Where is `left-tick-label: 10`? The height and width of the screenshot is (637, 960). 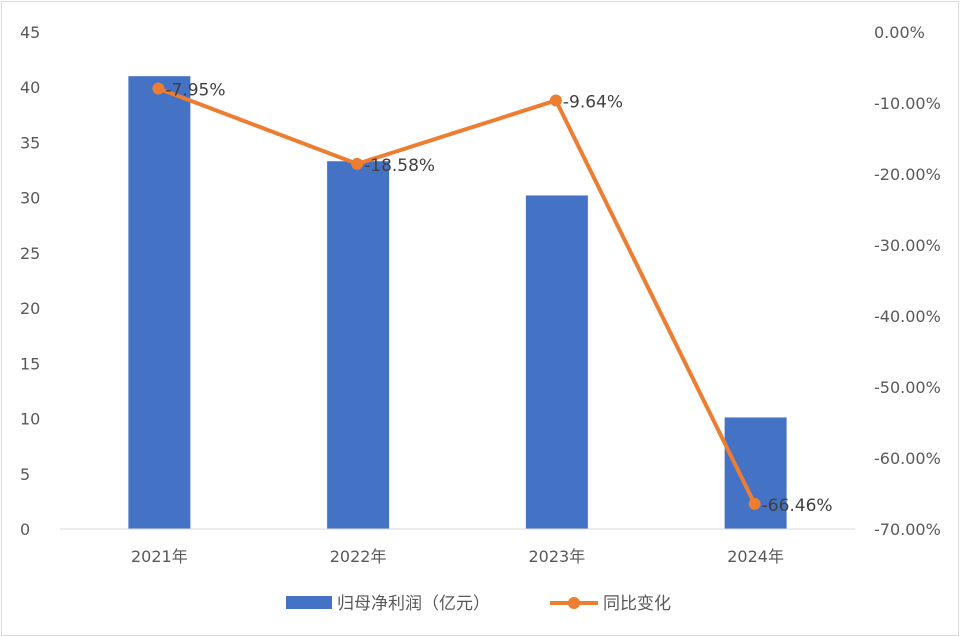 left-tick-label: 10 is located at coordinates (30, 419).